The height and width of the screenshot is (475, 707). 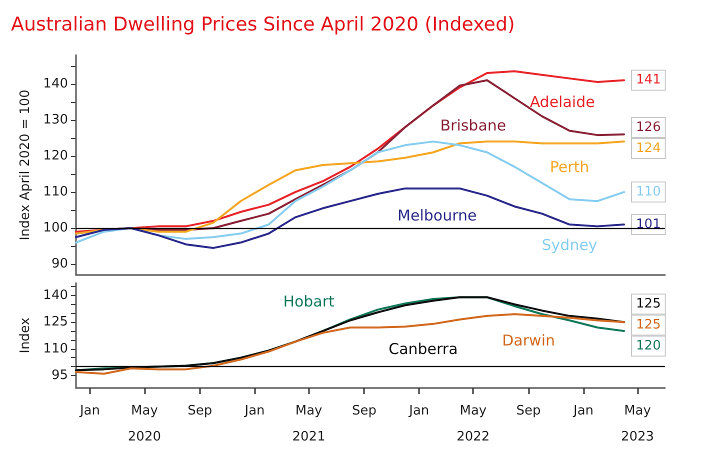 I want to click on data-label: 141, so click(x=648, y=80).